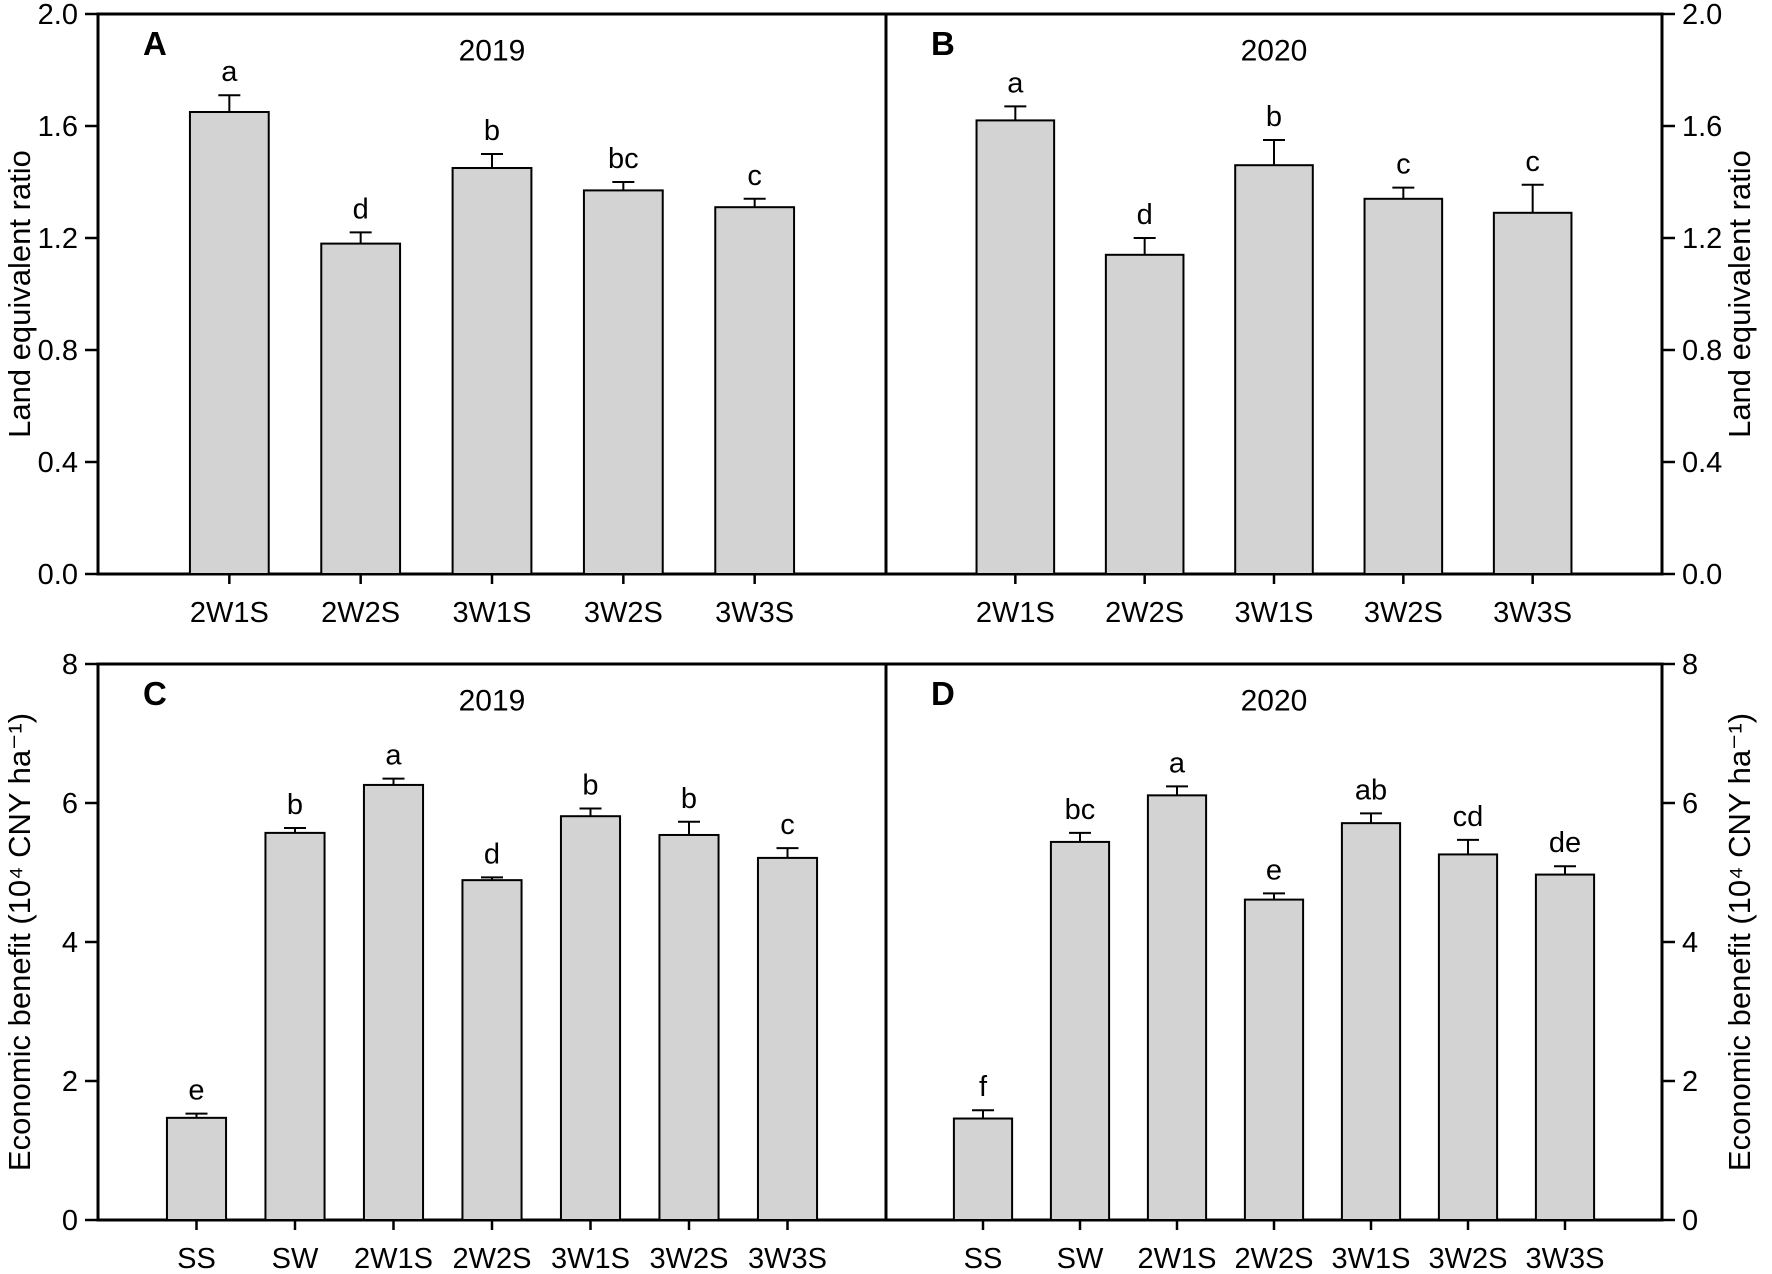 This screenshot has width=1772, height=1274. What do you see at coordinates (492, 51) in the screenshot?
I see `panel-title-a: 2019` at bounding box center [492, 51].